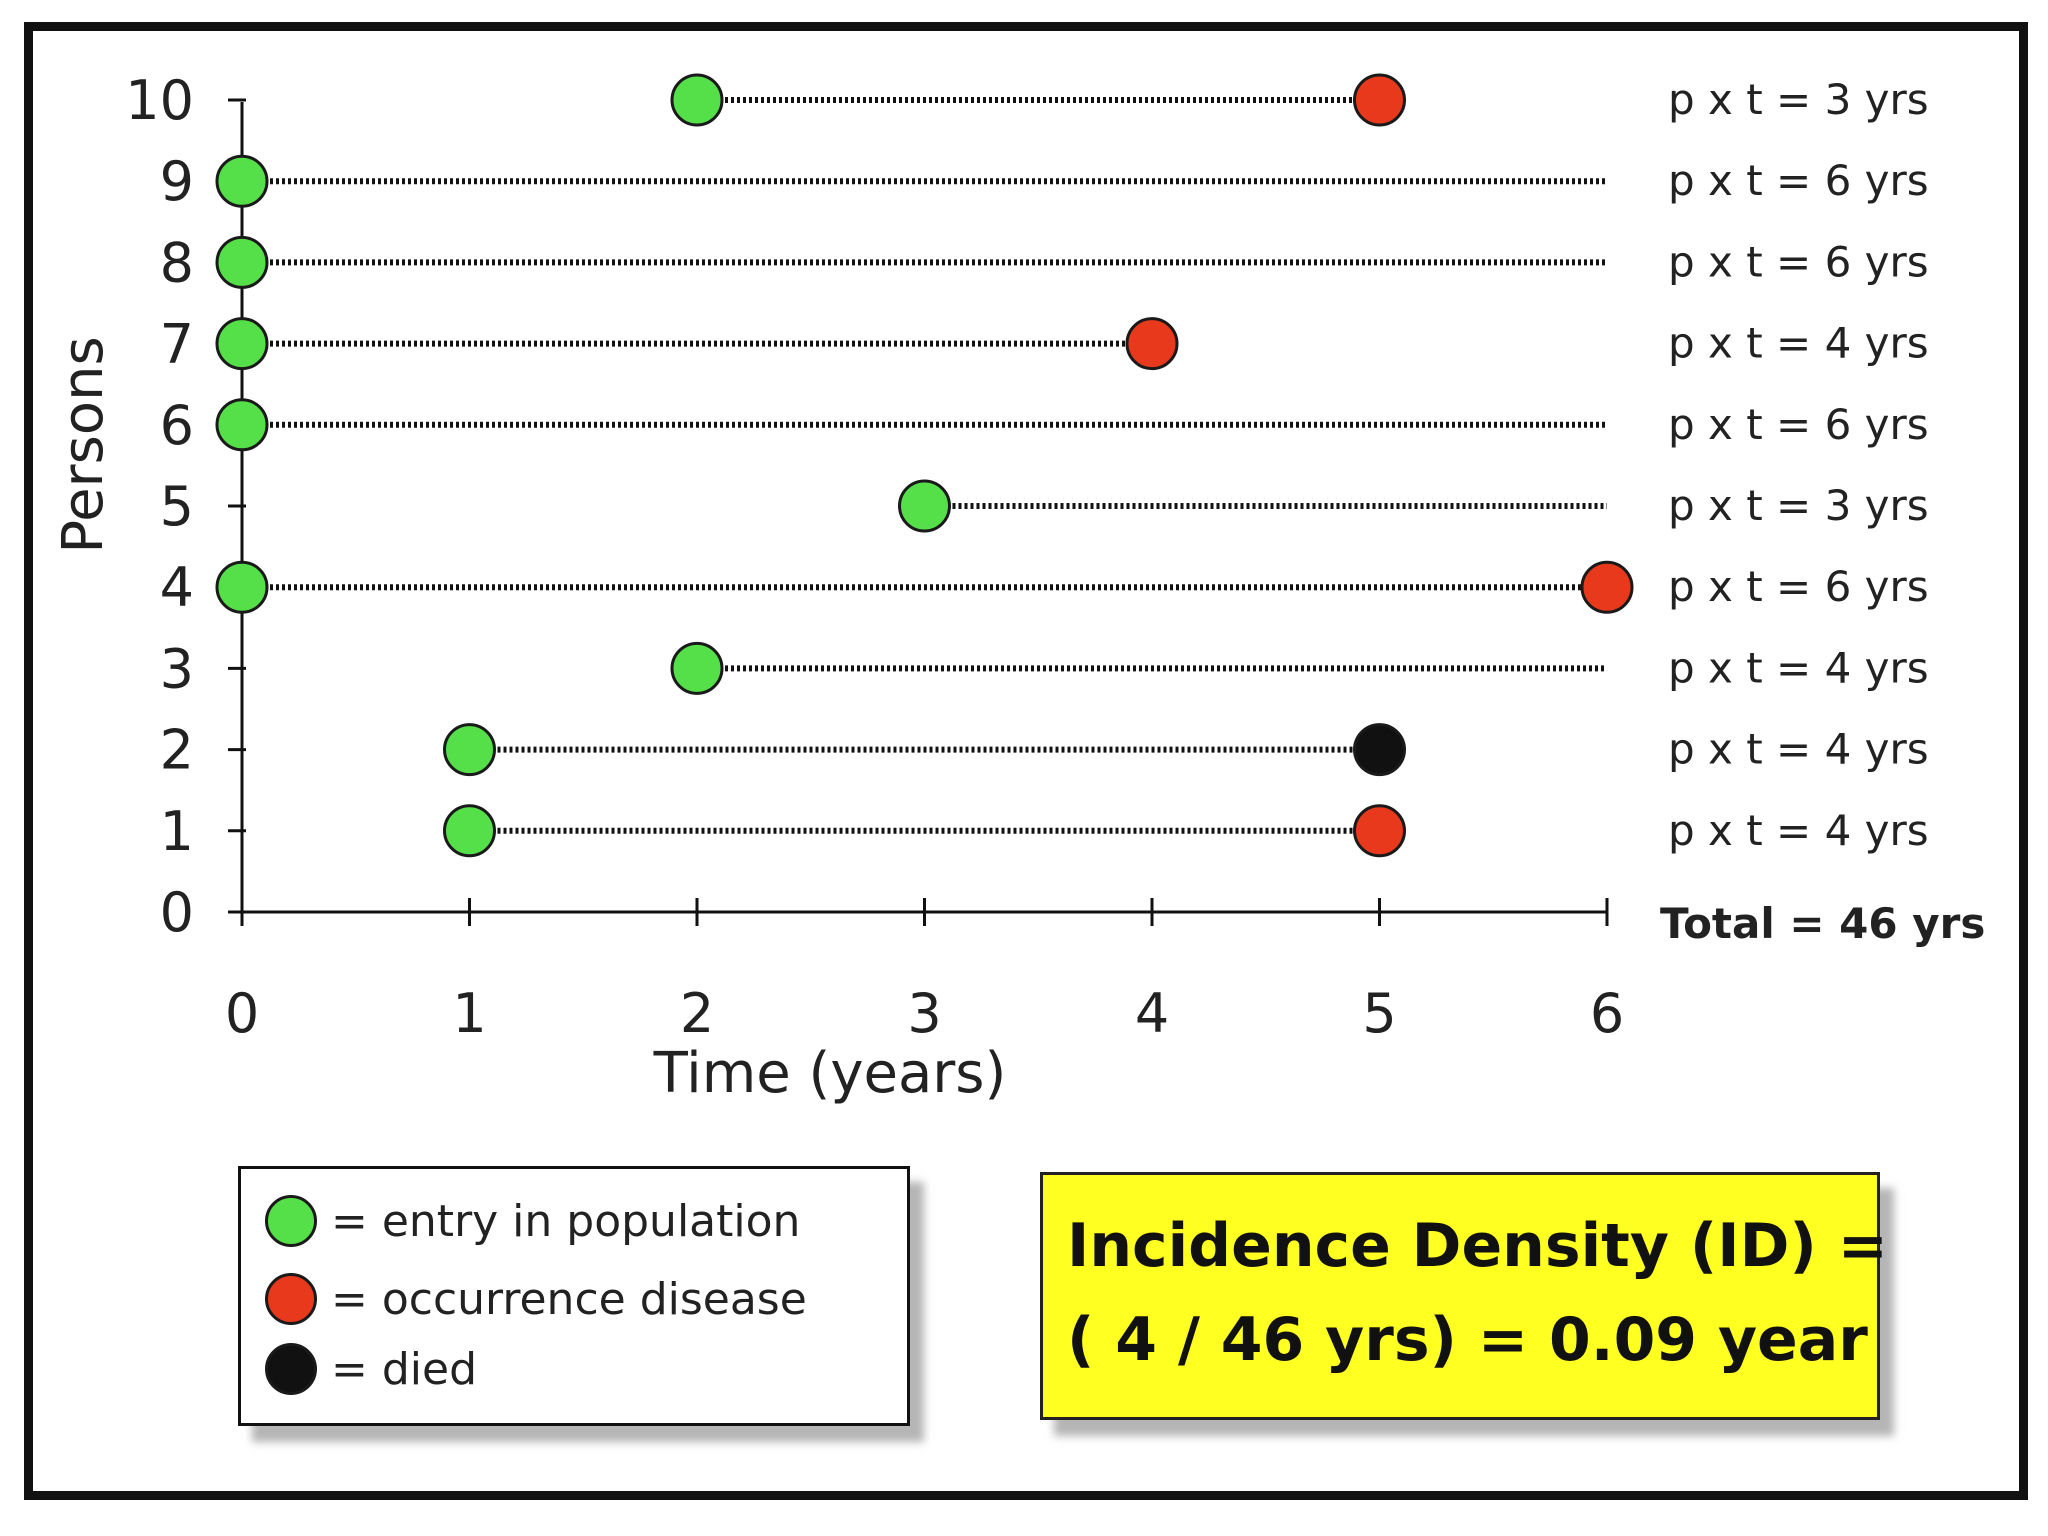 This screenshot has height=1536, width=2048. I want to click on legend-label-died: = died, so click(404, 1369).